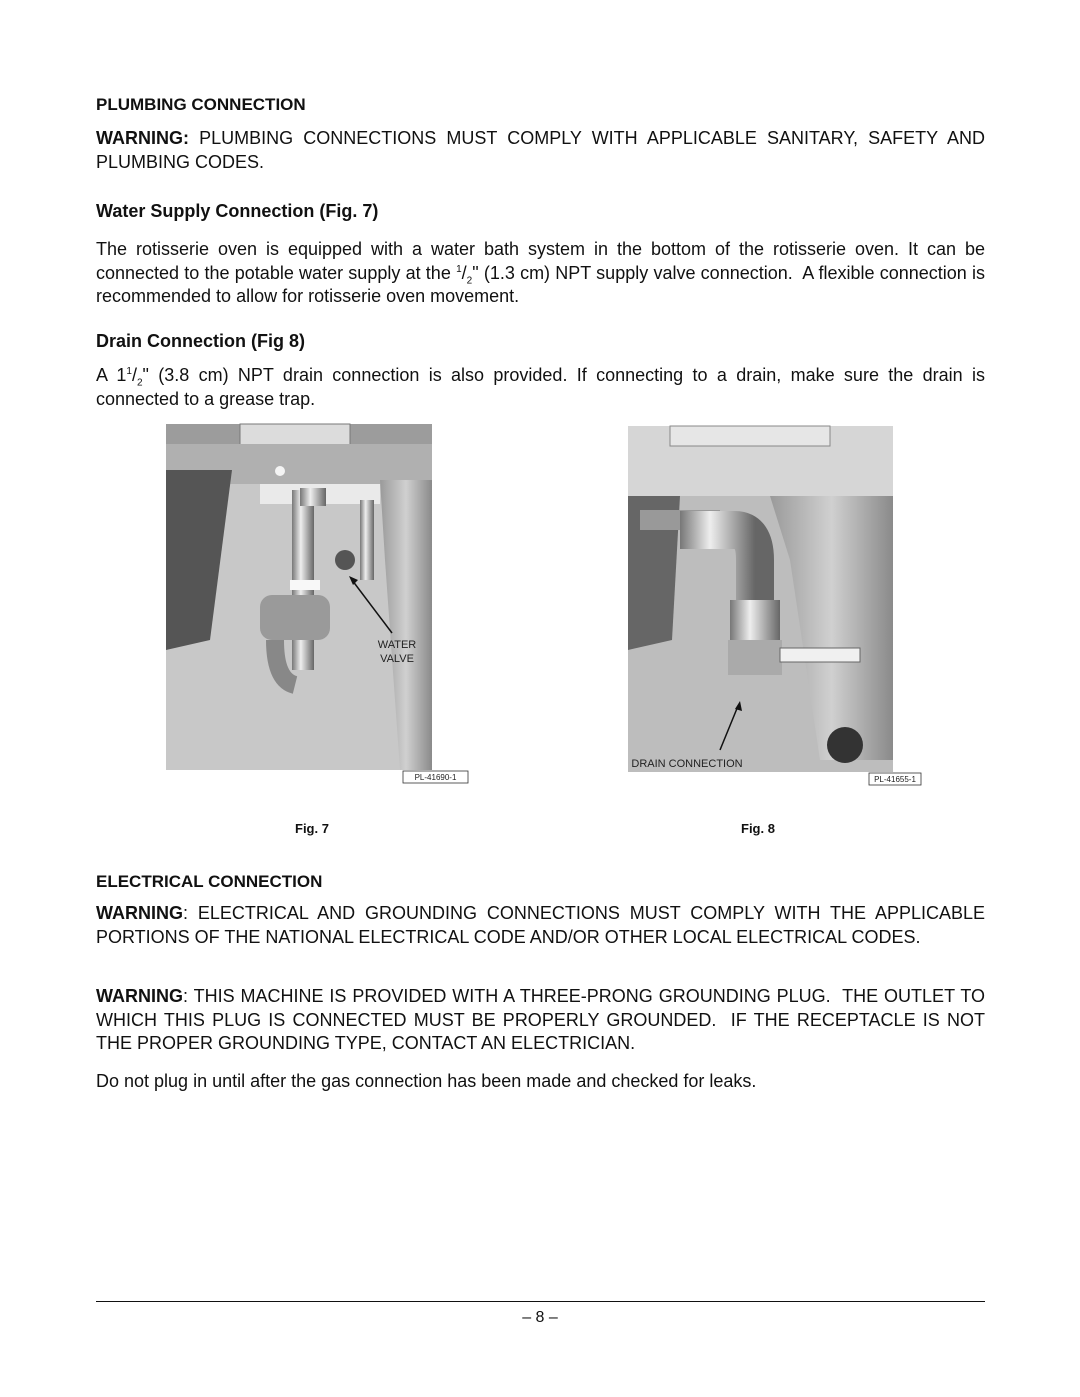 This screenshot has width=1080, height=1397. What do you see at coordinates (397, 659) in the screenshot?
I see `figure-label: VALVE` at bounding box center [397, 659].